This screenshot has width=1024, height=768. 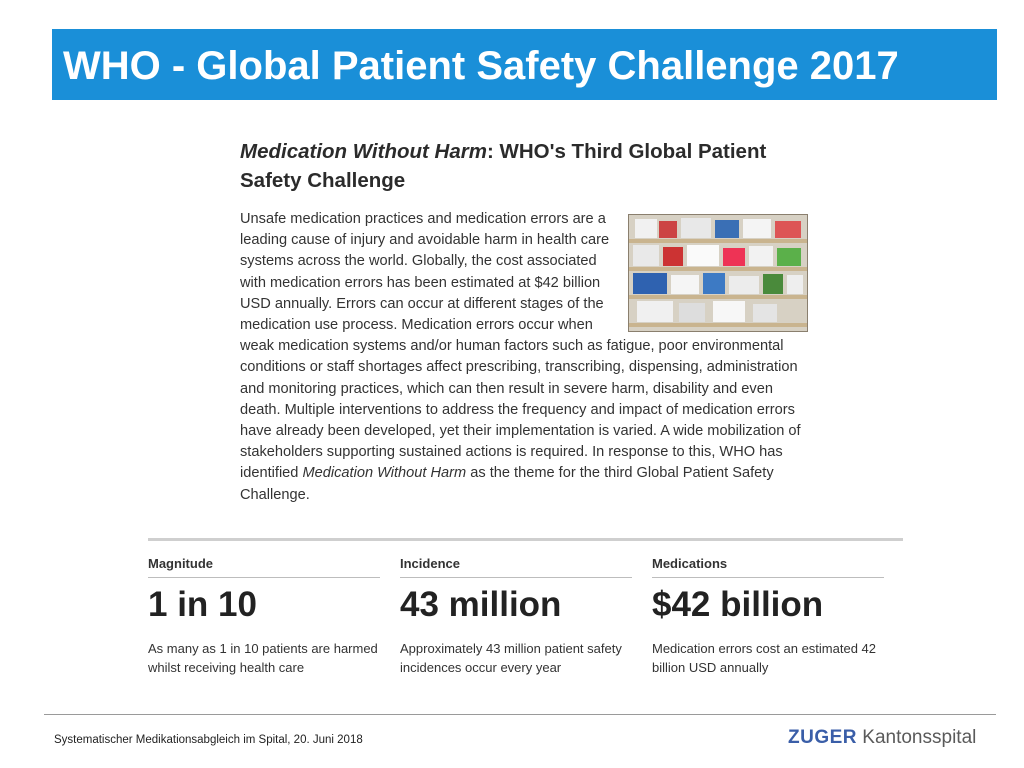 What do you see at coordinates (768, 567) in the screenshot?
I see `stat-label: Medications` at bounding box center [768, 567].